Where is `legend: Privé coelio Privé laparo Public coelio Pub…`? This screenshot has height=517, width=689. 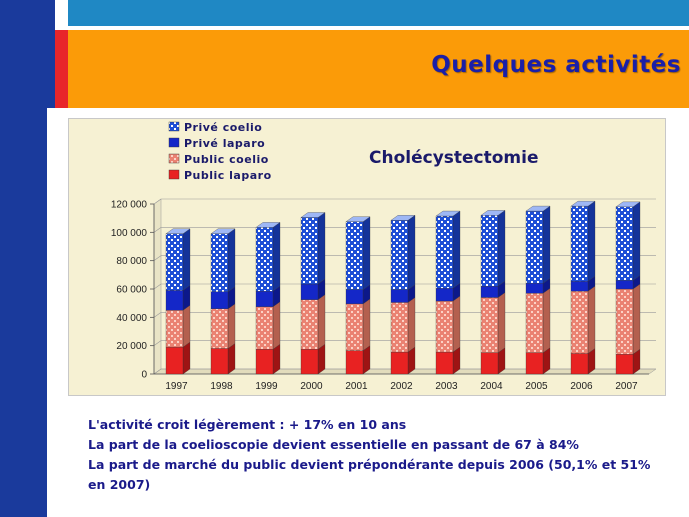
legend: Privé coelio Privé laparo Public coelio Pub… is located at coordinates (220, 151).